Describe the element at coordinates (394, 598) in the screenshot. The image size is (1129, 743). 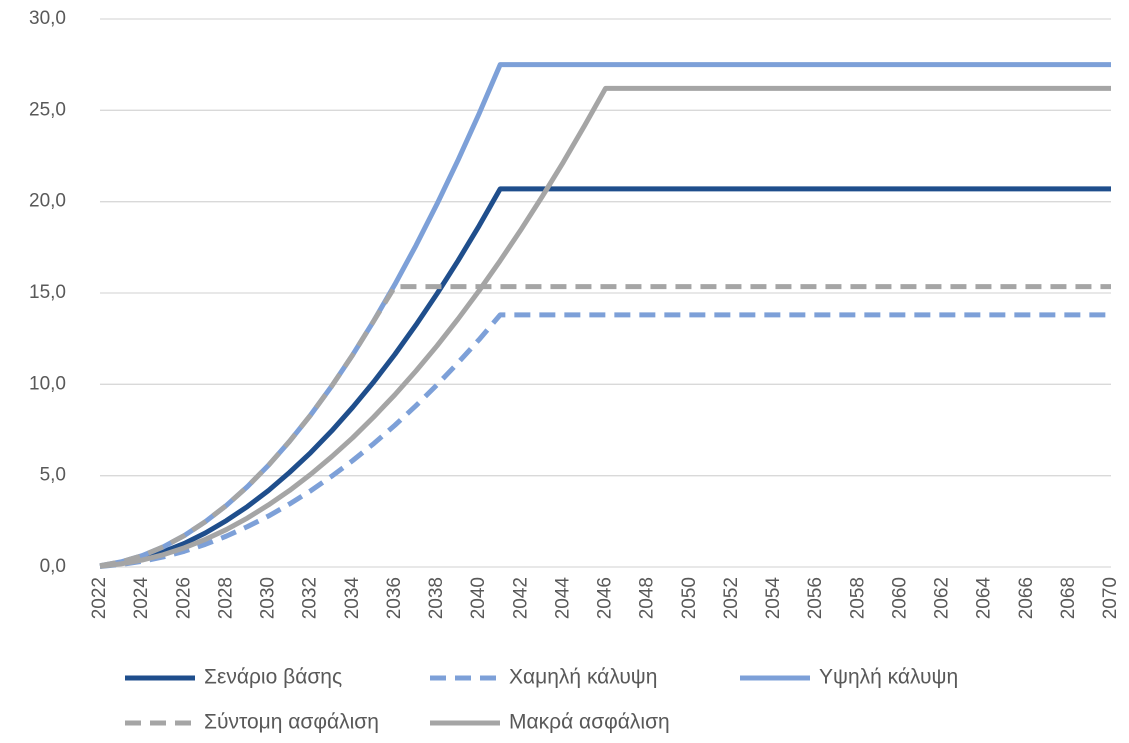
I see `x-tick-label: 2036` at that location.